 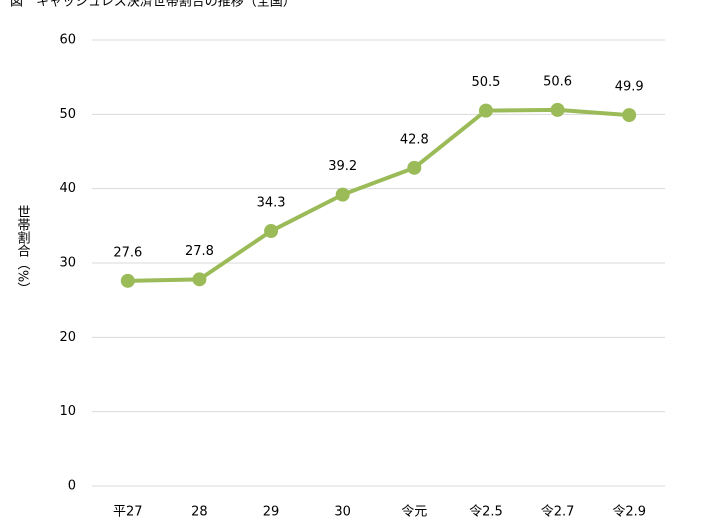 I want to click on y-axis-label: 世帯割合（%）, so click(x=23, y=250).